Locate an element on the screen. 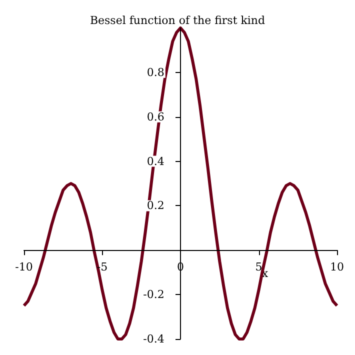 The height and width of the screenshot is (355, 355). y-tick-label: 0.6 is located at coordinates (155, 117).